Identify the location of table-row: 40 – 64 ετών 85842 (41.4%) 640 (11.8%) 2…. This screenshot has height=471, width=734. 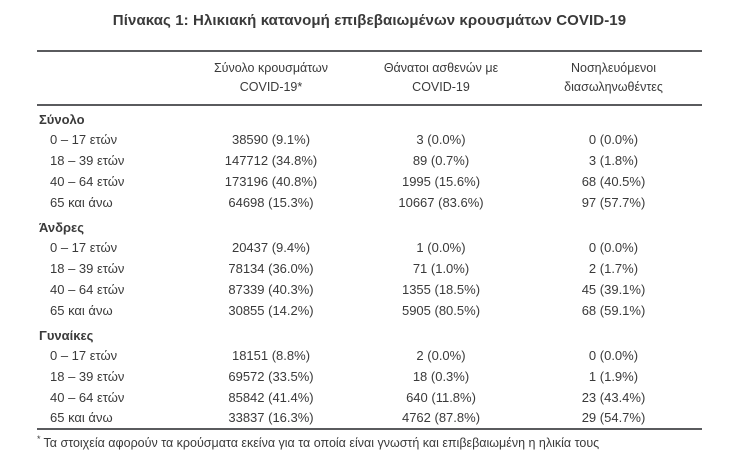
(369, 397).